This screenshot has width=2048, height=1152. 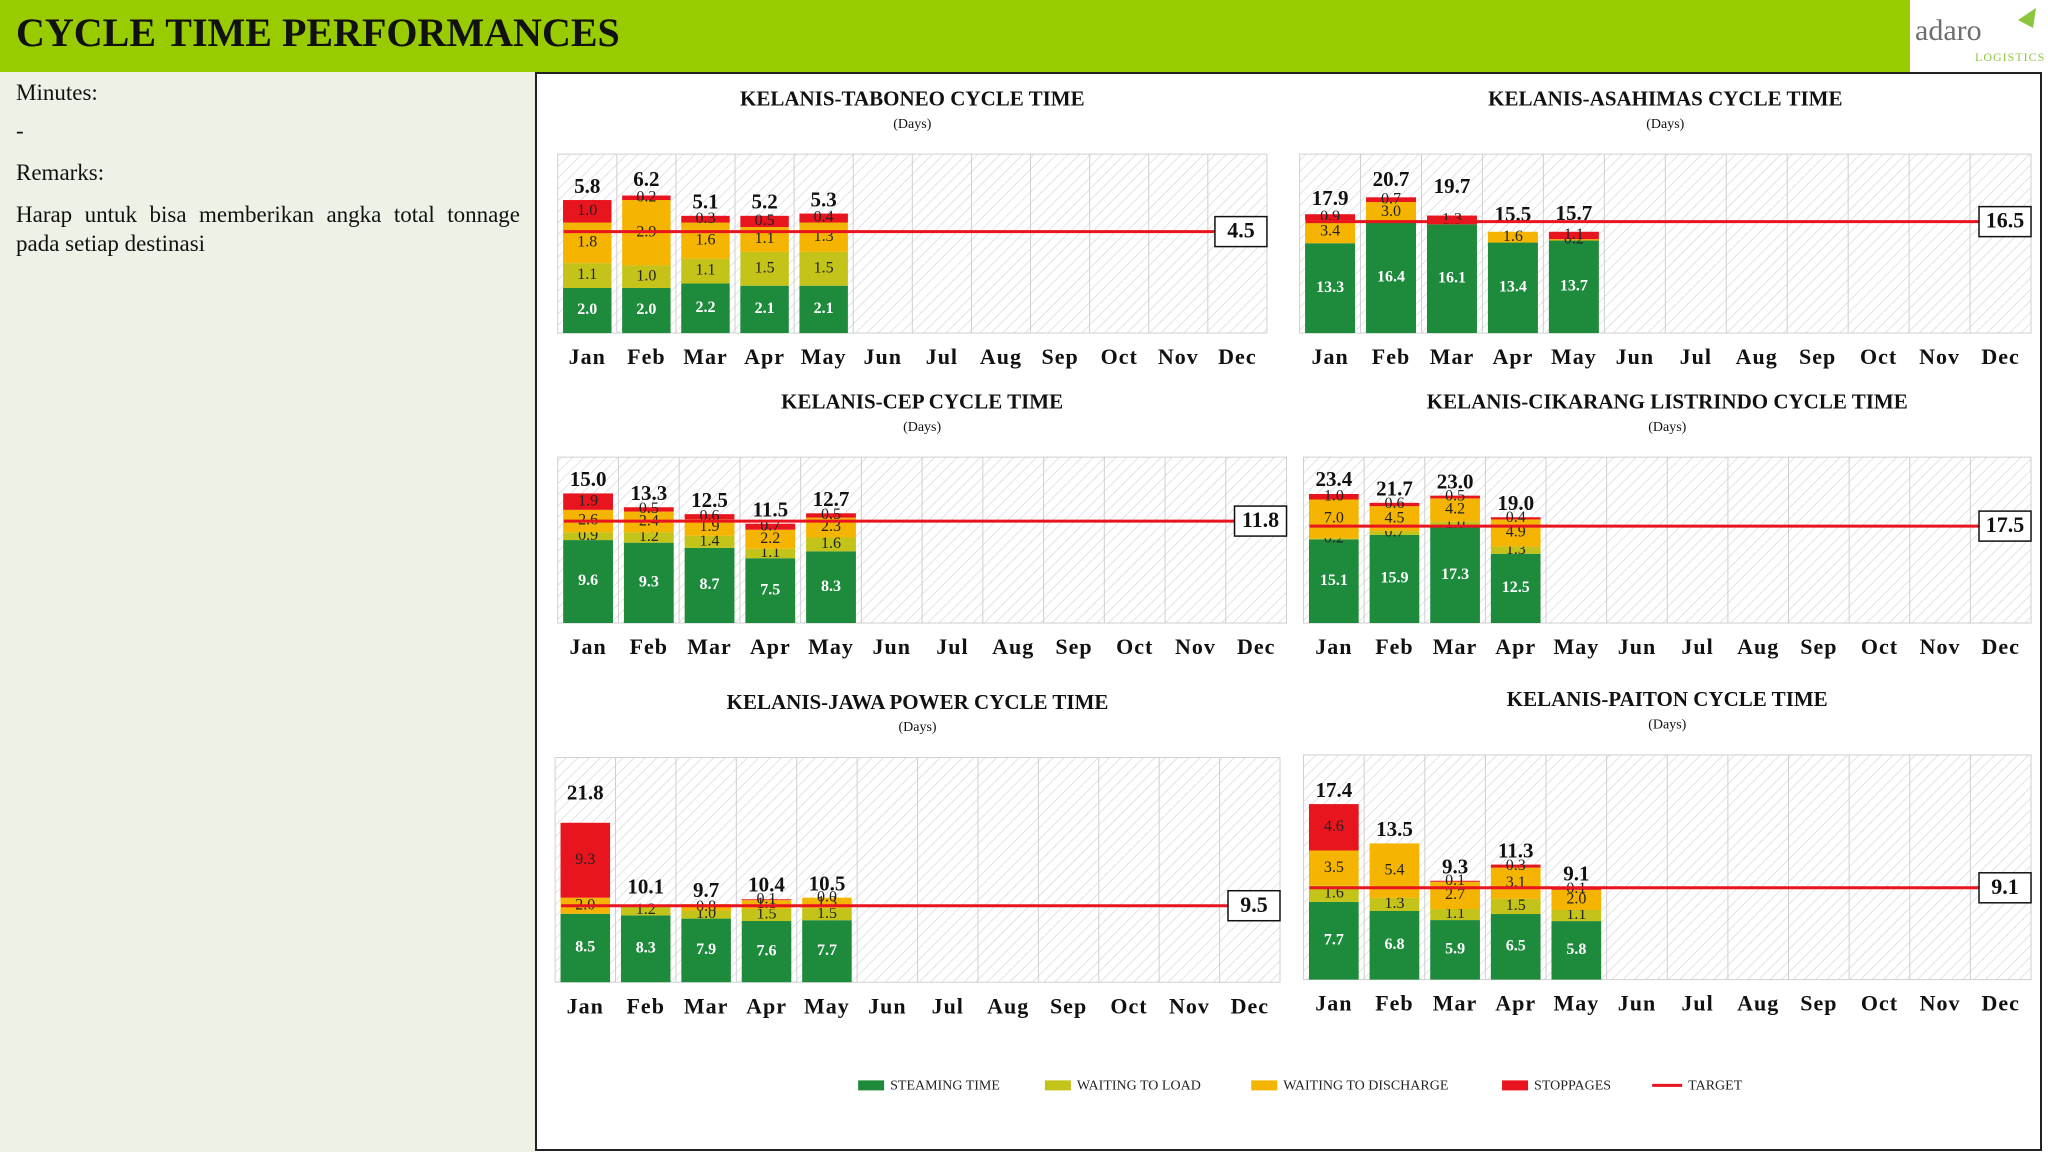 What do you see at coordinates (1394, 829) in the screenshot?
I see `total-label: 13.5` at bounding box center [1394, 829].